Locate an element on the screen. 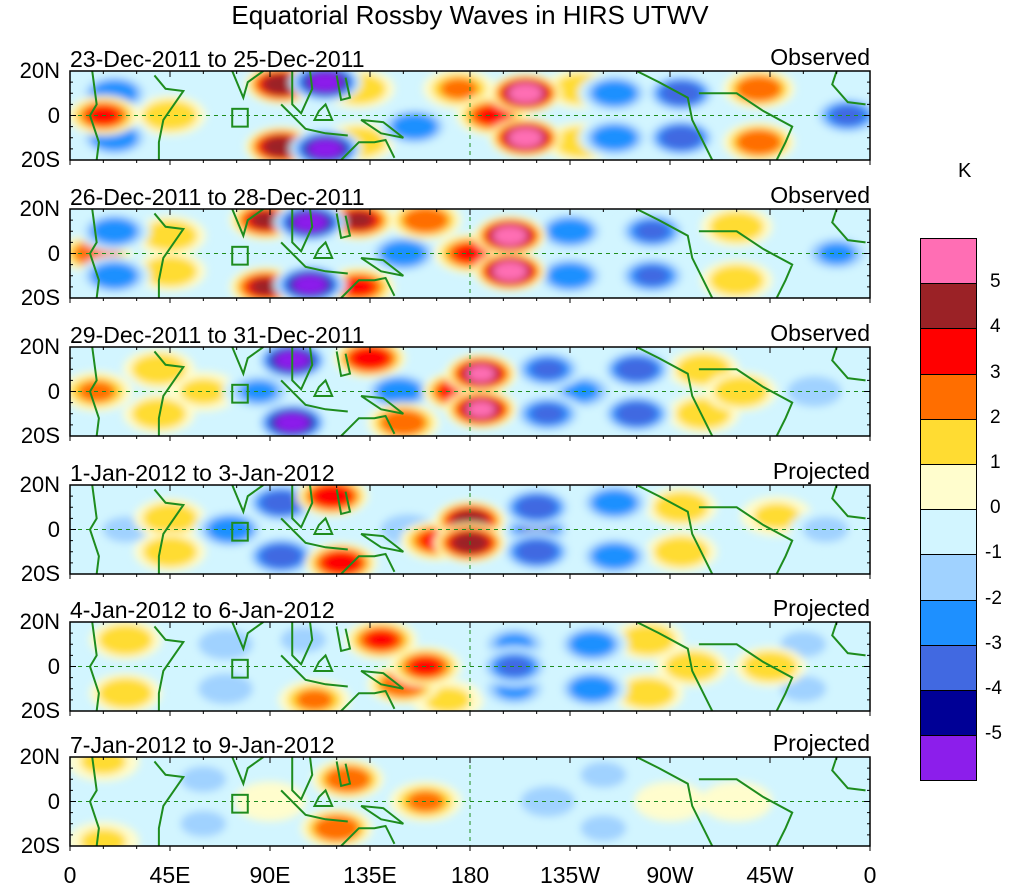 This screenshot has width=1015, height=890. x-tick-label: 135E is located at coordinates (370, 875).